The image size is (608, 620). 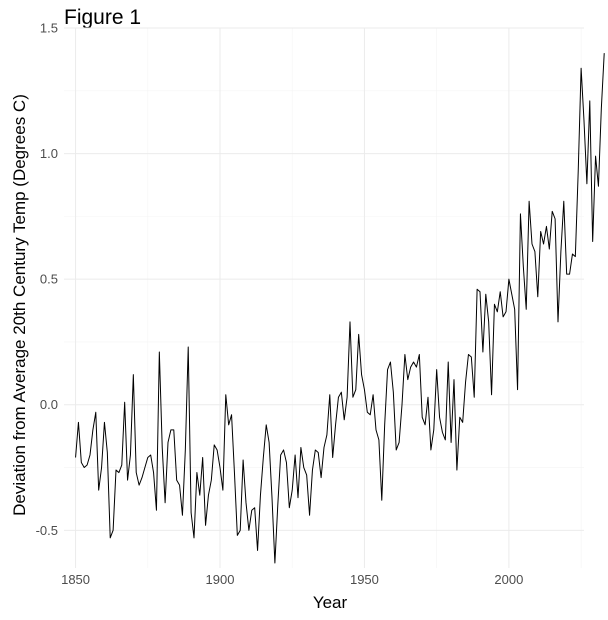 I want to click on x-axis-title: Year, so click(x=330, y=602).